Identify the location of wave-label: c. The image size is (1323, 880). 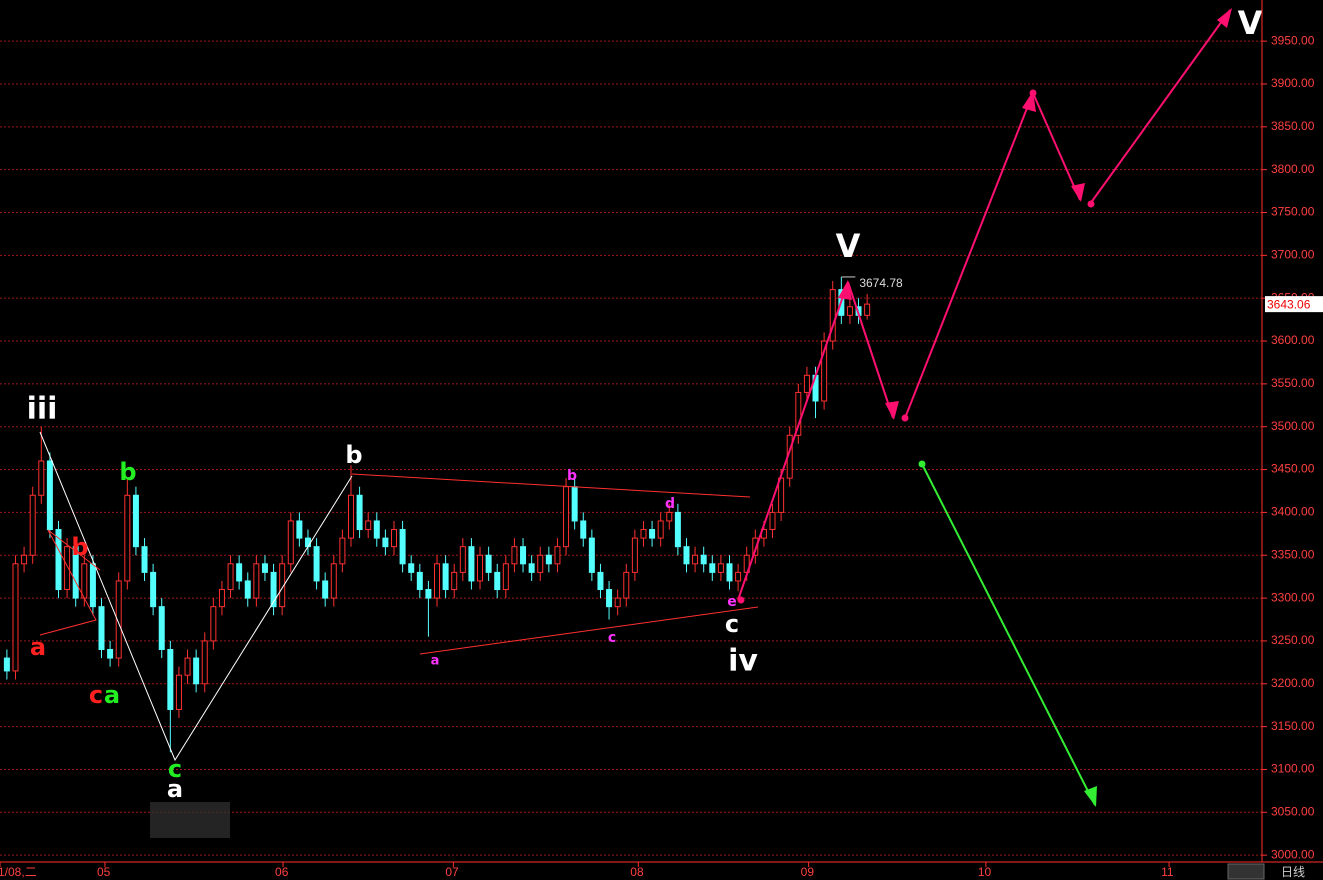
(175, 769).